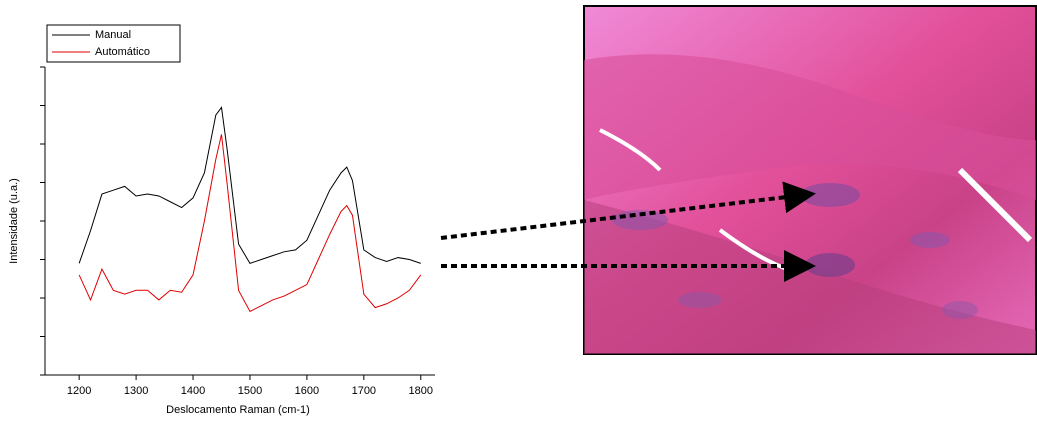 Image resolution: width=1037 pixels, height=424 pixels. I want to click on legend-label: Automático, so click(122, 52).